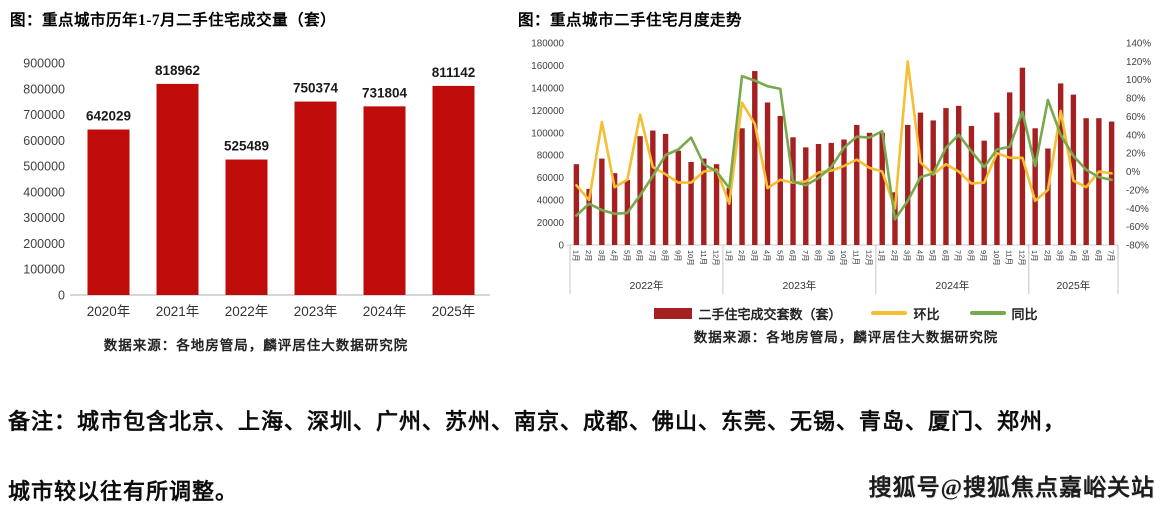 The width and height of the screenshot is (1171, 508). What do you see at coordinates (551, 178) in the screenshot?
I see `left-axis-tick: 60000` at bounding box center [551, 178].